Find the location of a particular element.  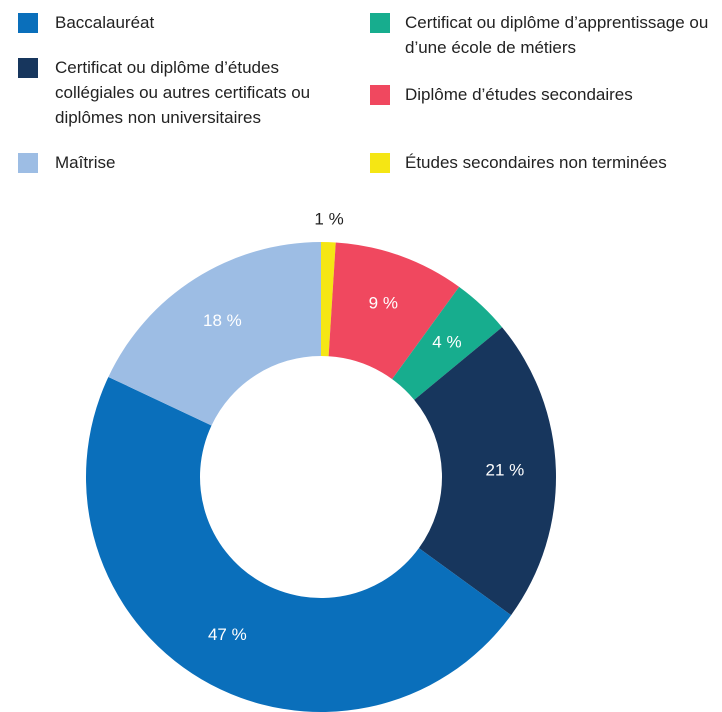

data-label: 9 % is located at coordinates (383, 302).